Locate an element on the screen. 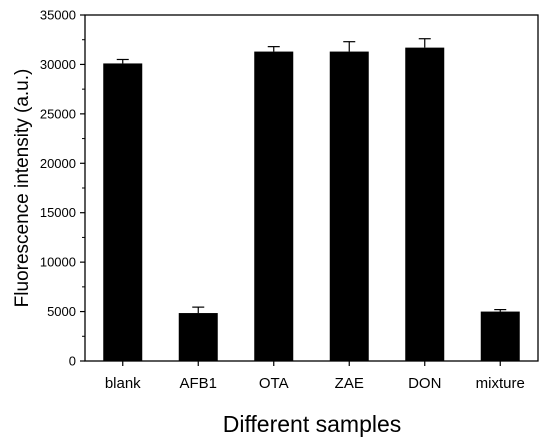 The width and height of the screenshot is (550, 448). x-tick-label: OTA is located at coordinates (274, 383).